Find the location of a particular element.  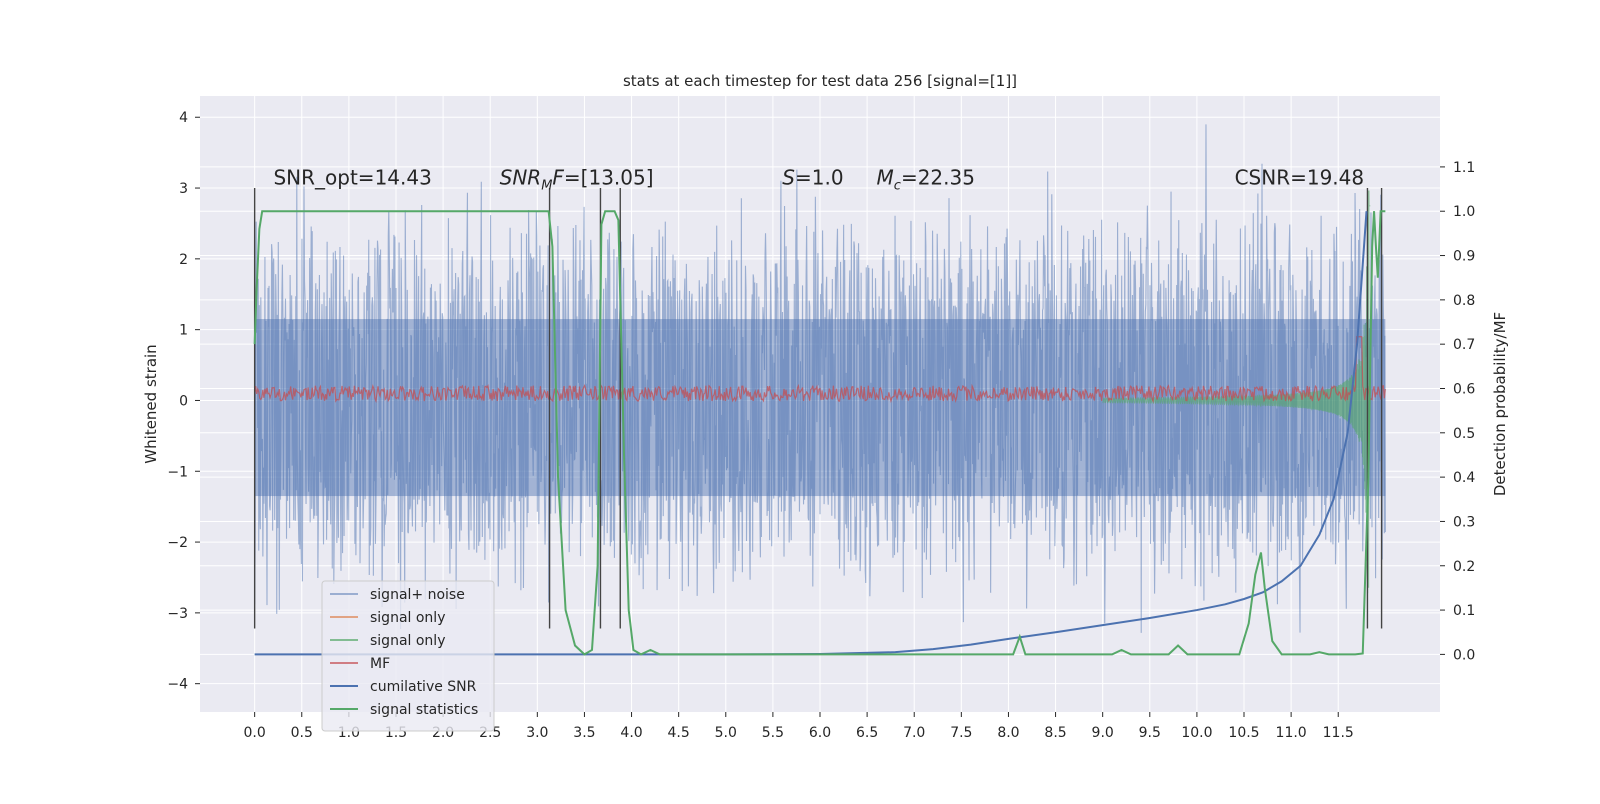

x-tick-label: 6.0 is located at coordinates (820, 733).